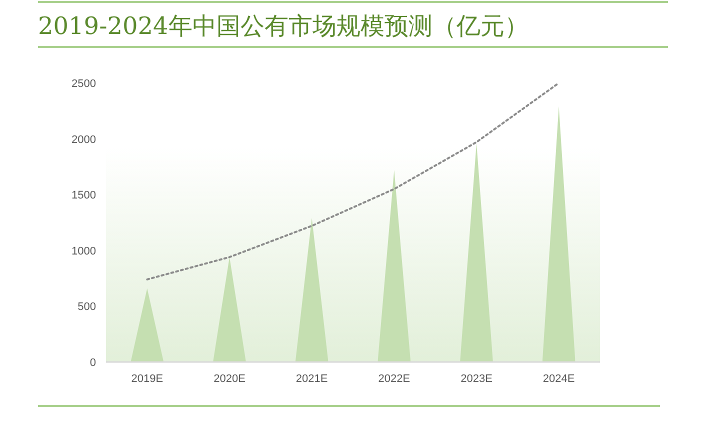 The height and width of the screenshot is (443, 716). Describe the element at coordinates (84, 84) in the screenshot. I see `y-tick-label: 2500` at that location.